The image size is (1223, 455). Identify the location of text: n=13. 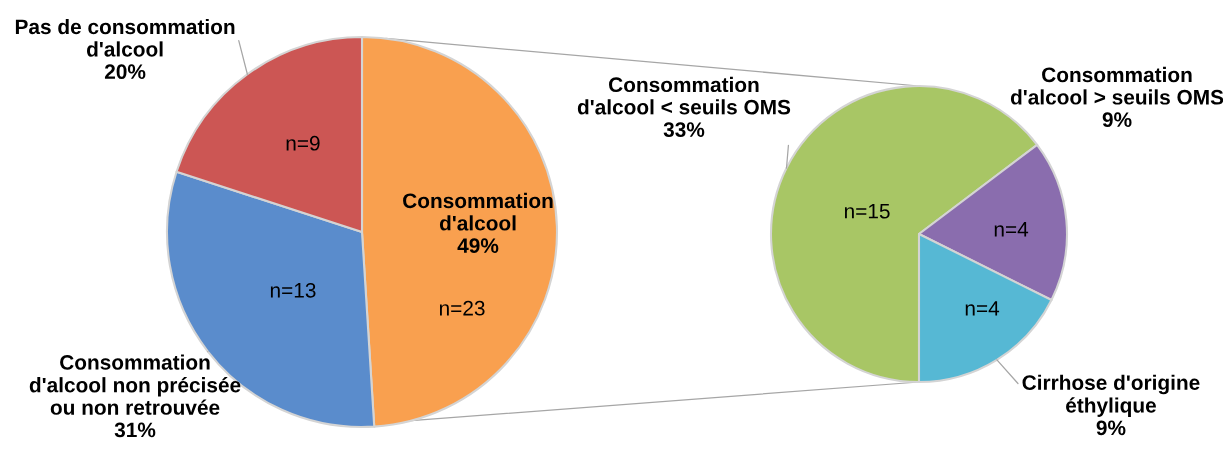
(293, 290).